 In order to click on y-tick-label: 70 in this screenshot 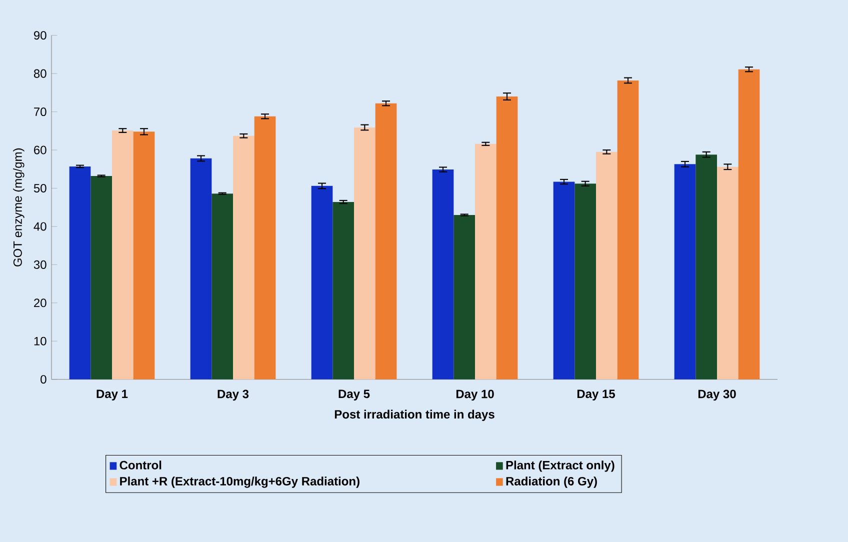, I will do `click(40, 112)`.